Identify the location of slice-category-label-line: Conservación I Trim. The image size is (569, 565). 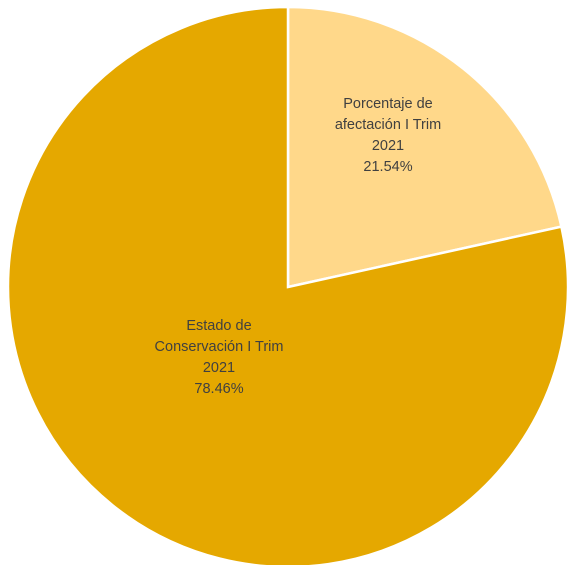
(219, 347).